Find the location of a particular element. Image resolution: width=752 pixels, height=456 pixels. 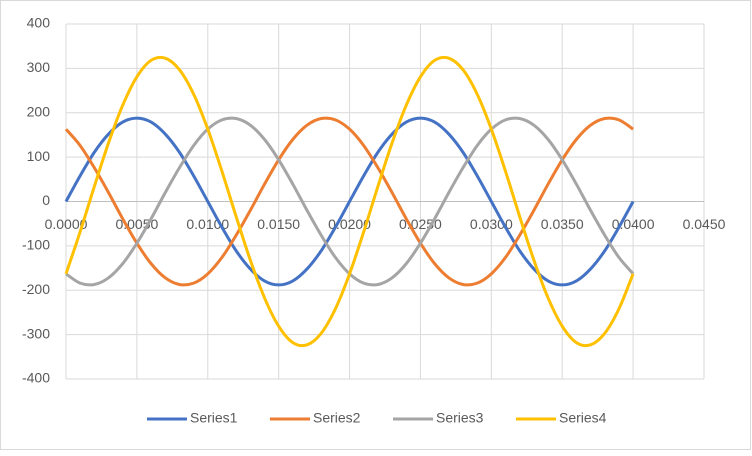

legend-label: Series4 is located at coordinates (583, 418).